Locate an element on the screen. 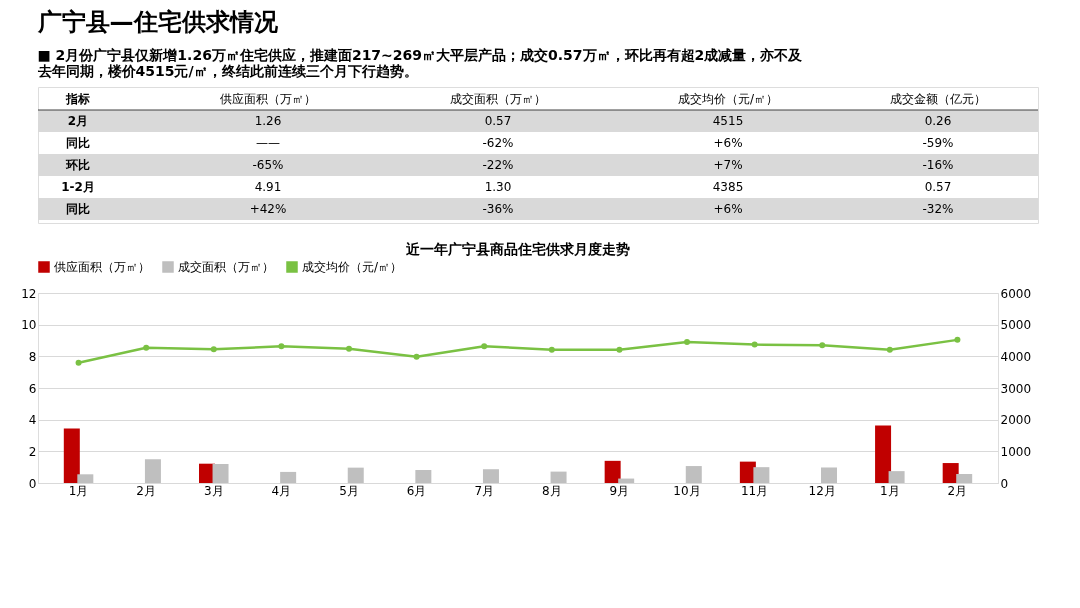  y-tick-label: 4 is located at coordinates (32, 420).